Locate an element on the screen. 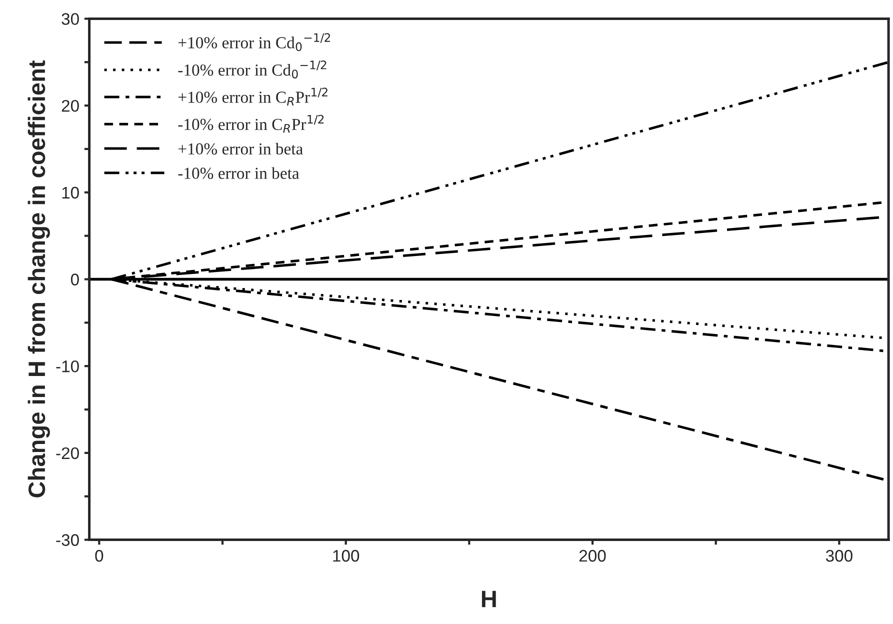 The height and width of the screenshot is (624, 893). legend-label: +10% error in C$_{R}$Pr$^{1/2}$ is located at coordinates (253, 97).